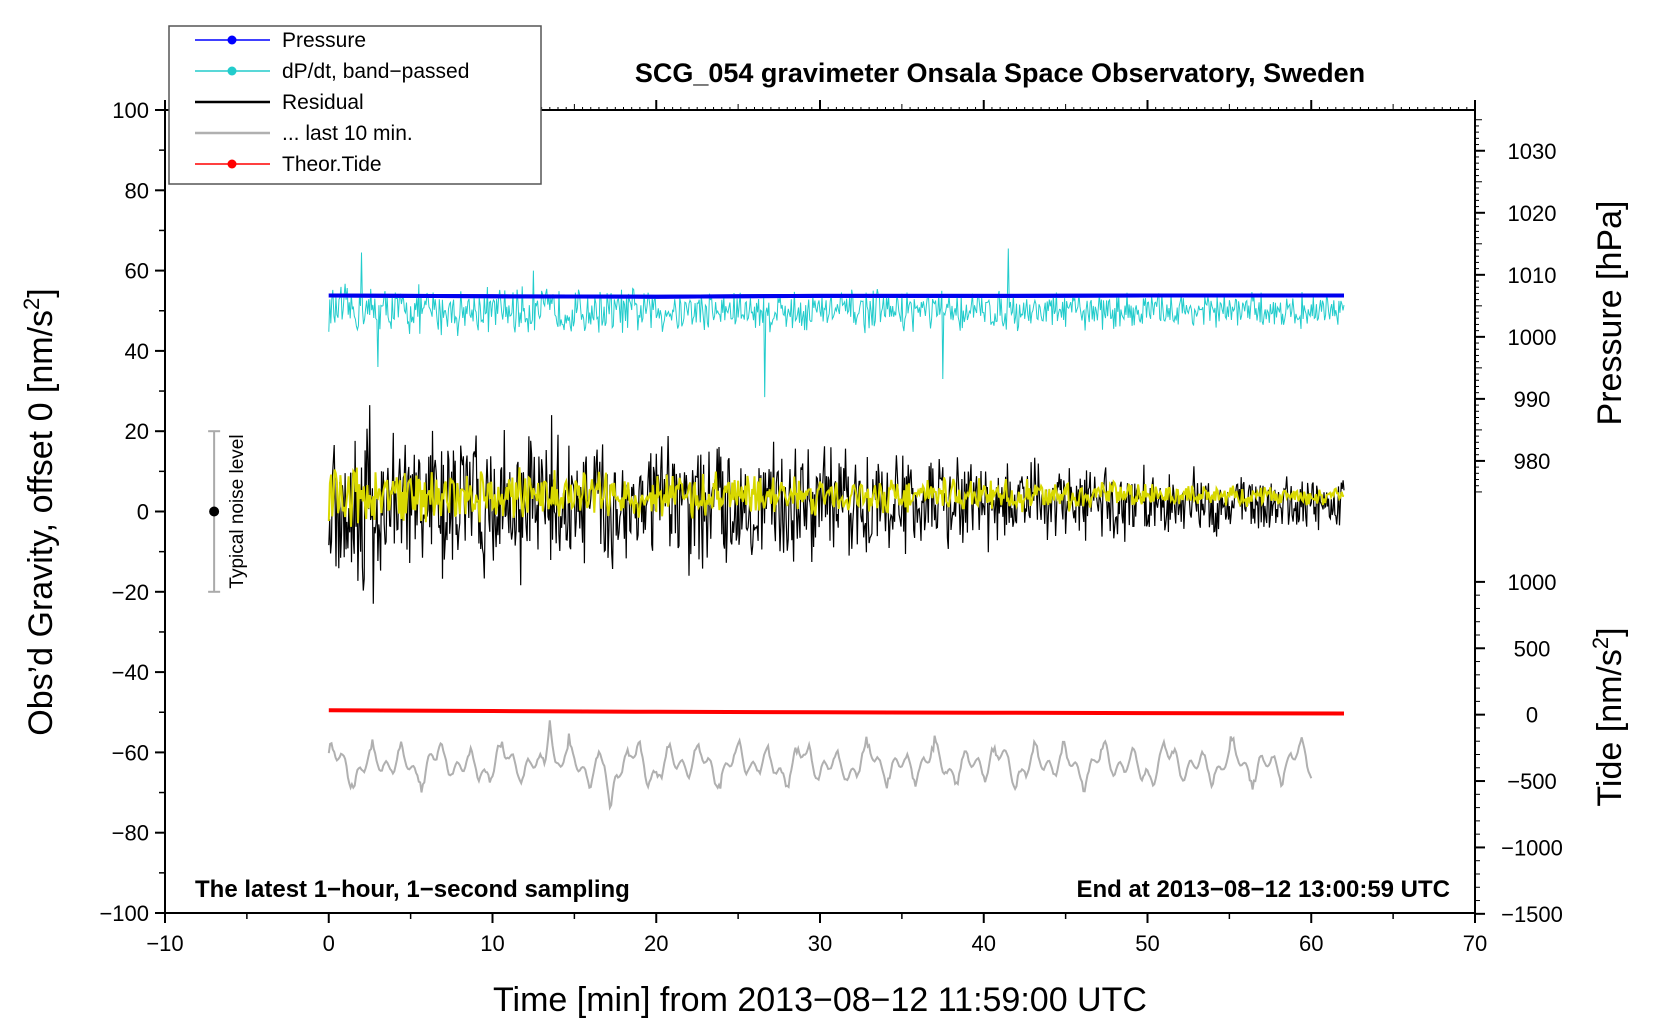  I want to click on y-tick-label: 60, so click(137, 271).